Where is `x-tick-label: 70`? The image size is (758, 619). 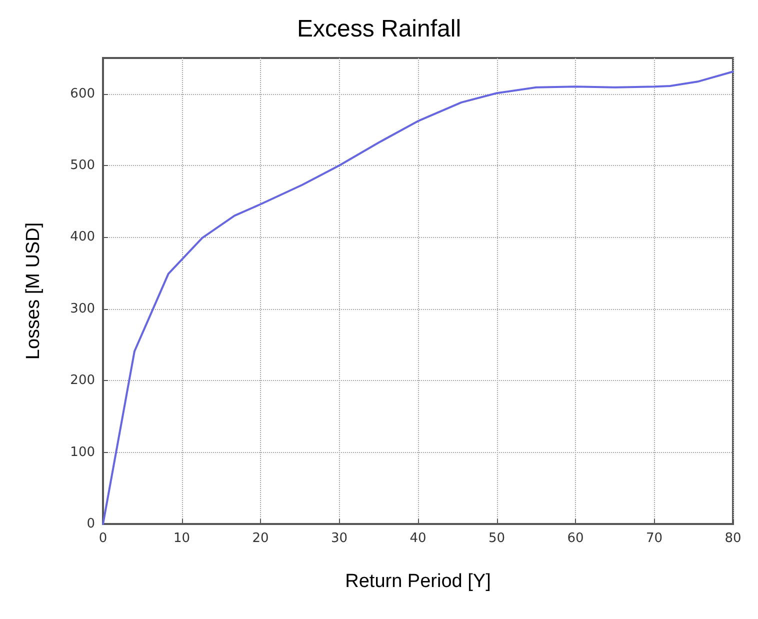 x-tick-label: 70 is located at coordinates (654, 538).